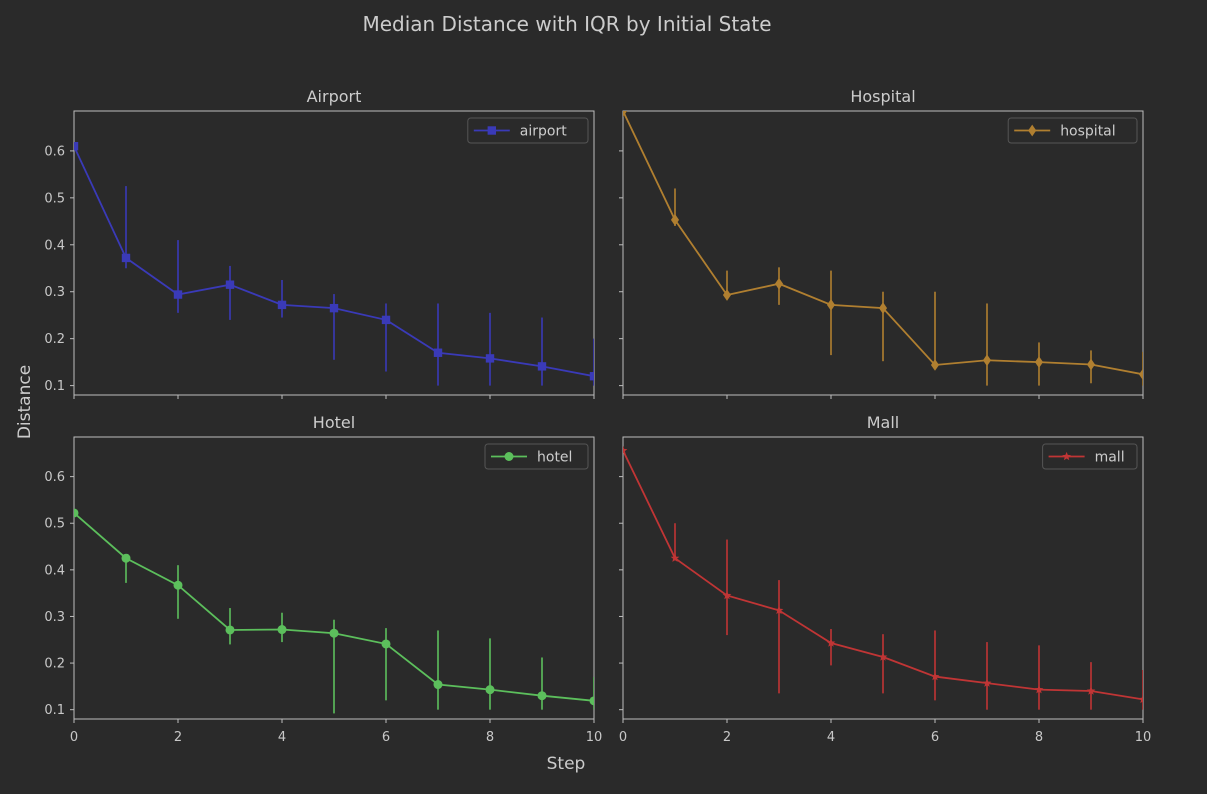  I want to click on panel-title: Airport, so click(334, 96).